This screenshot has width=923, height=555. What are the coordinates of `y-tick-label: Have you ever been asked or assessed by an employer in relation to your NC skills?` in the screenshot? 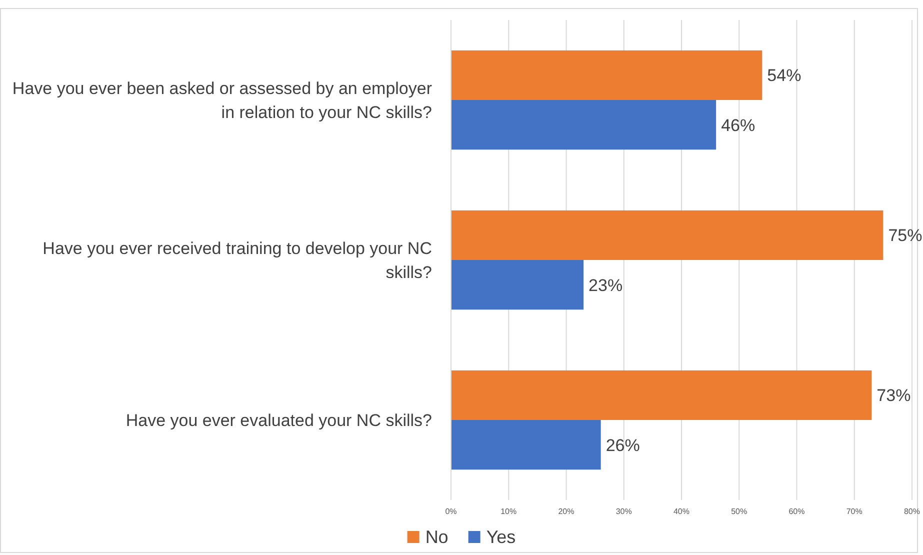 It's located at (222, 100).